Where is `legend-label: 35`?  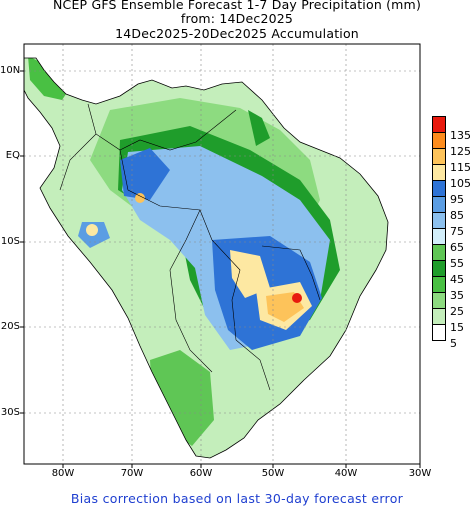
legend-label: 35 is located at coordinates (457, 295).